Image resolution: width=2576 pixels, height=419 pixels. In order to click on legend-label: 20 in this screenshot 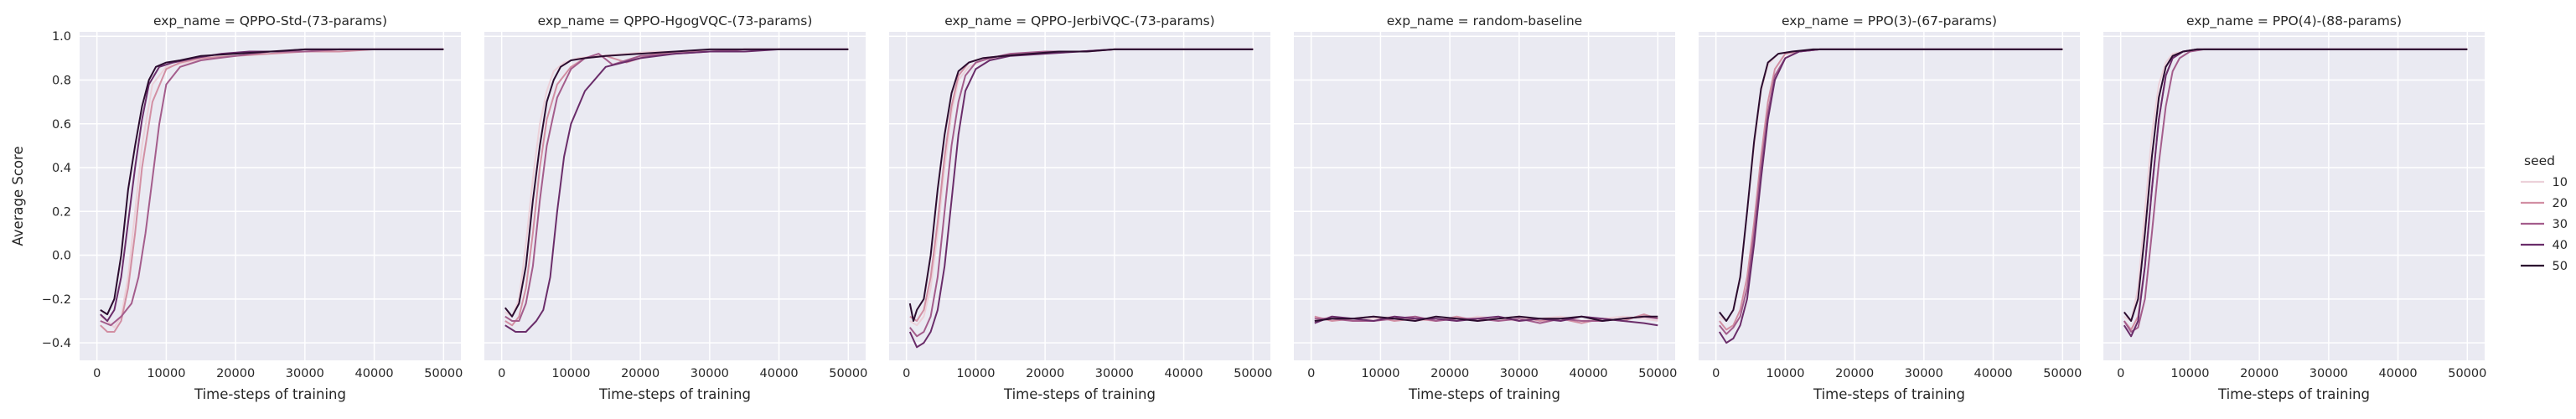, I will do `click(2560, 203)`.